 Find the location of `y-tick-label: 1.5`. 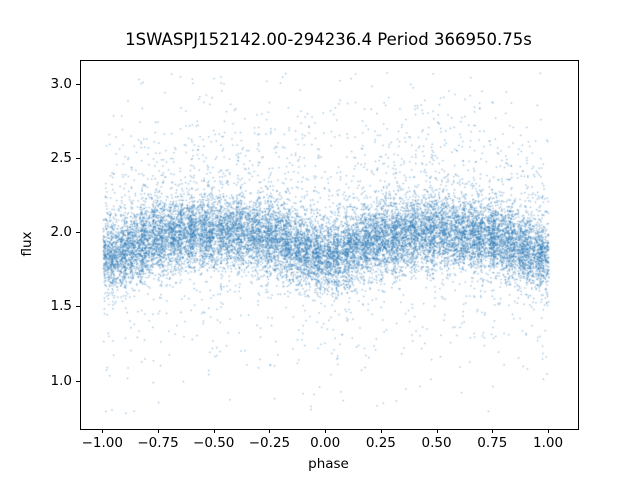

y-tick-label: 1.5 is located at coordinates (61, 306).